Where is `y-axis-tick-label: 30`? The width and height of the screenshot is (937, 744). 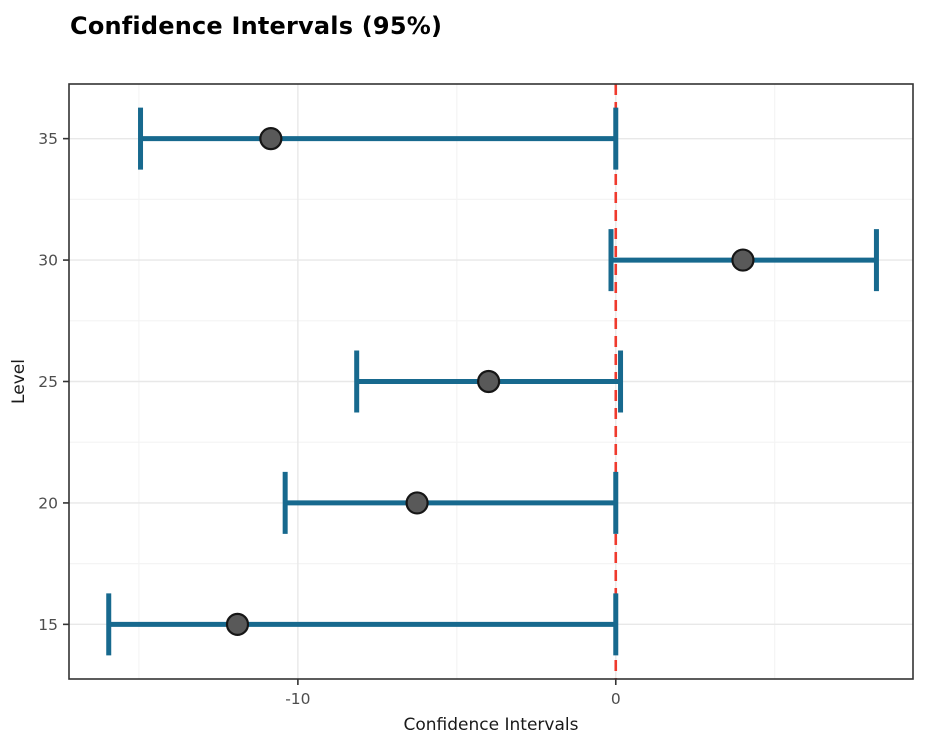 y-axis-tick-label: 30 is located at coordinates (48, 261).